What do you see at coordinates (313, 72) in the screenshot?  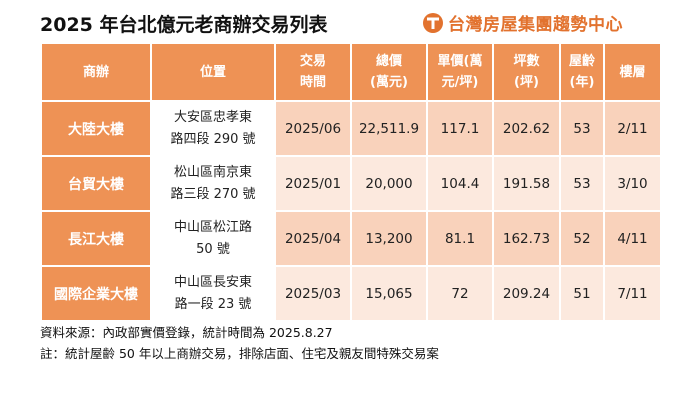 I see `header-date: 交易 時間` at bounding box center [313, 72].